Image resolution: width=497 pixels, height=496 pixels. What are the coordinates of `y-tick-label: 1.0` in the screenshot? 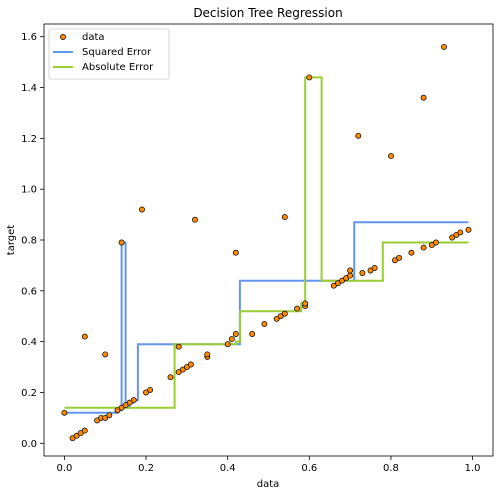 It's located at (29, 190).